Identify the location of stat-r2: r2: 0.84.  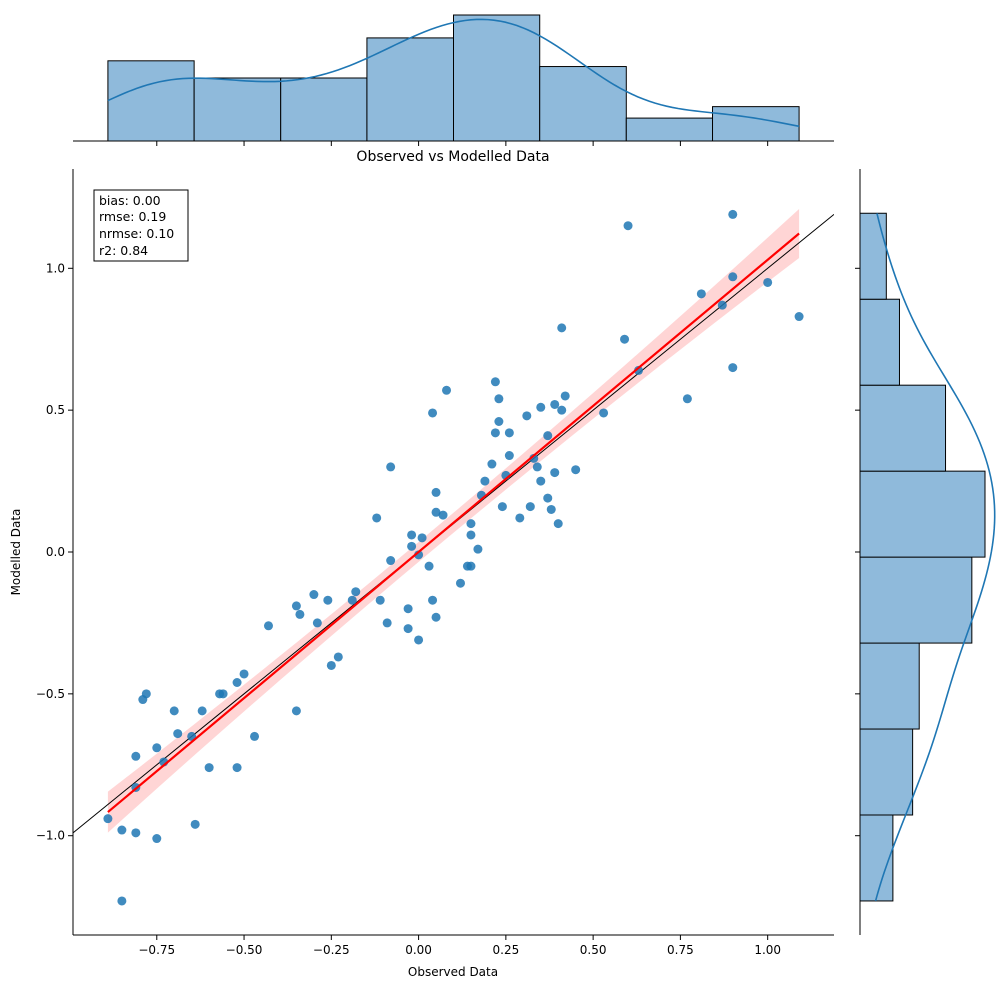
(123, 250).